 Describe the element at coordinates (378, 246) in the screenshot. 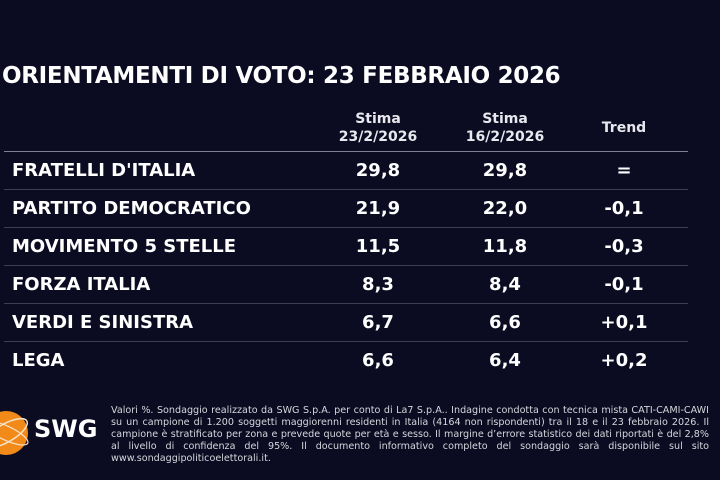

I see `current-value: 11,5` at that location.